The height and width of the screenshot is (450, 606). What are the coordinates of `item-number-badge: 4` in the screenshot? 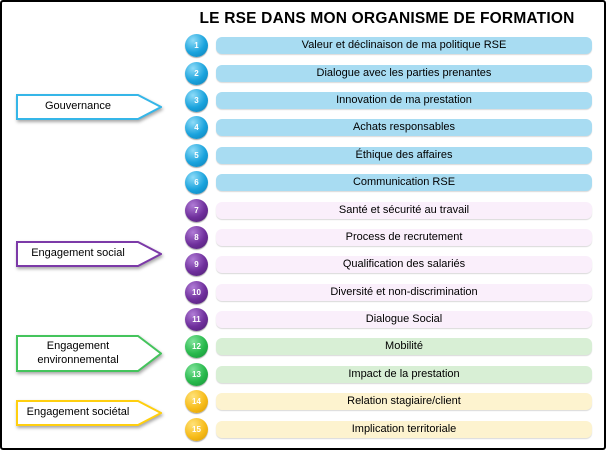 It's located at (196, 128).